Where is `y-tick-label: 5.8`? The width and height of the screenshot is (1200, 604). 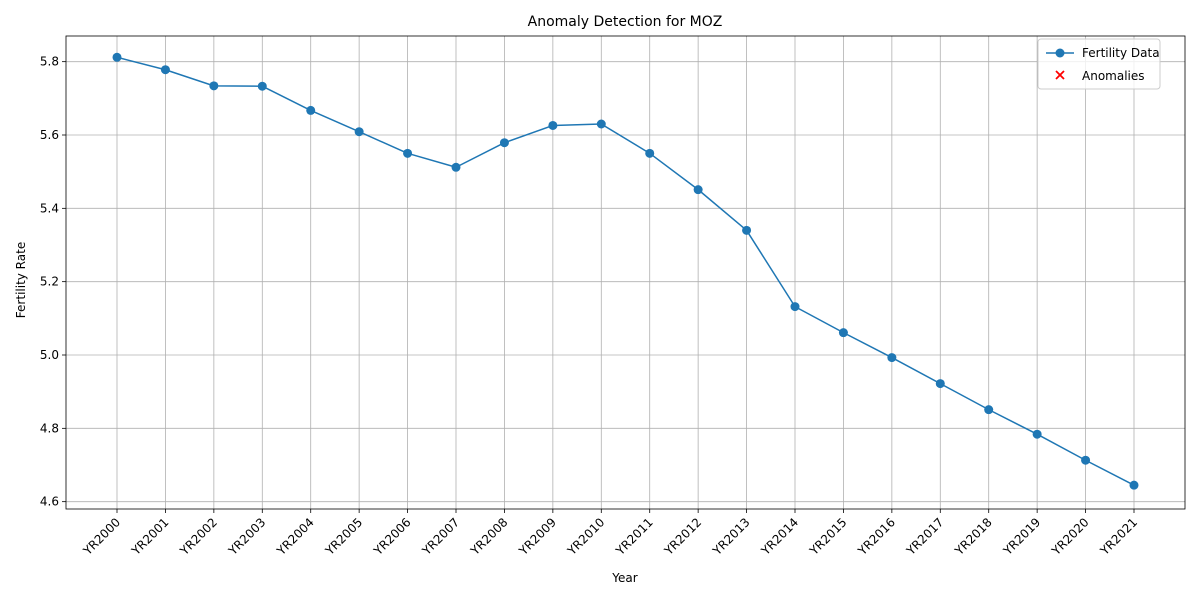 y-tick-label: 5.8 is located at coordinates (49, 62).